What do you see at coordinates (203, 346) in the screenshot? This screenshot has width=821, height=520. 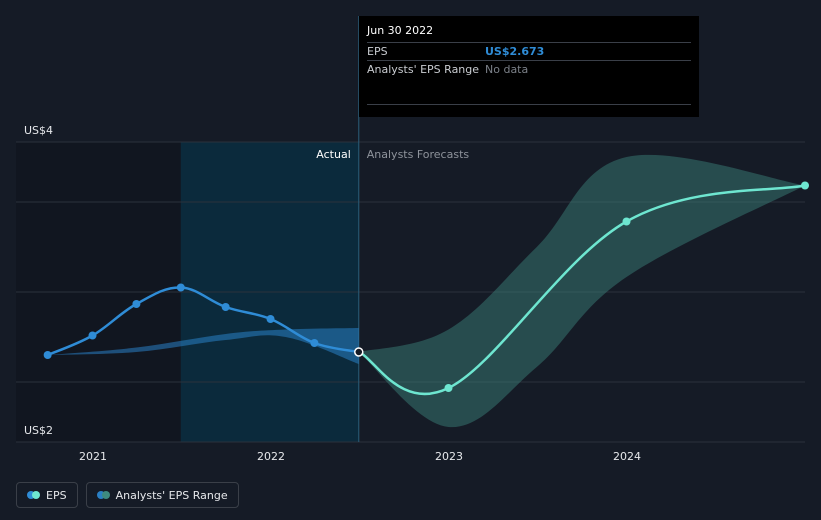 I see `actual-eps-range-band` at bounding box center [203, 346].